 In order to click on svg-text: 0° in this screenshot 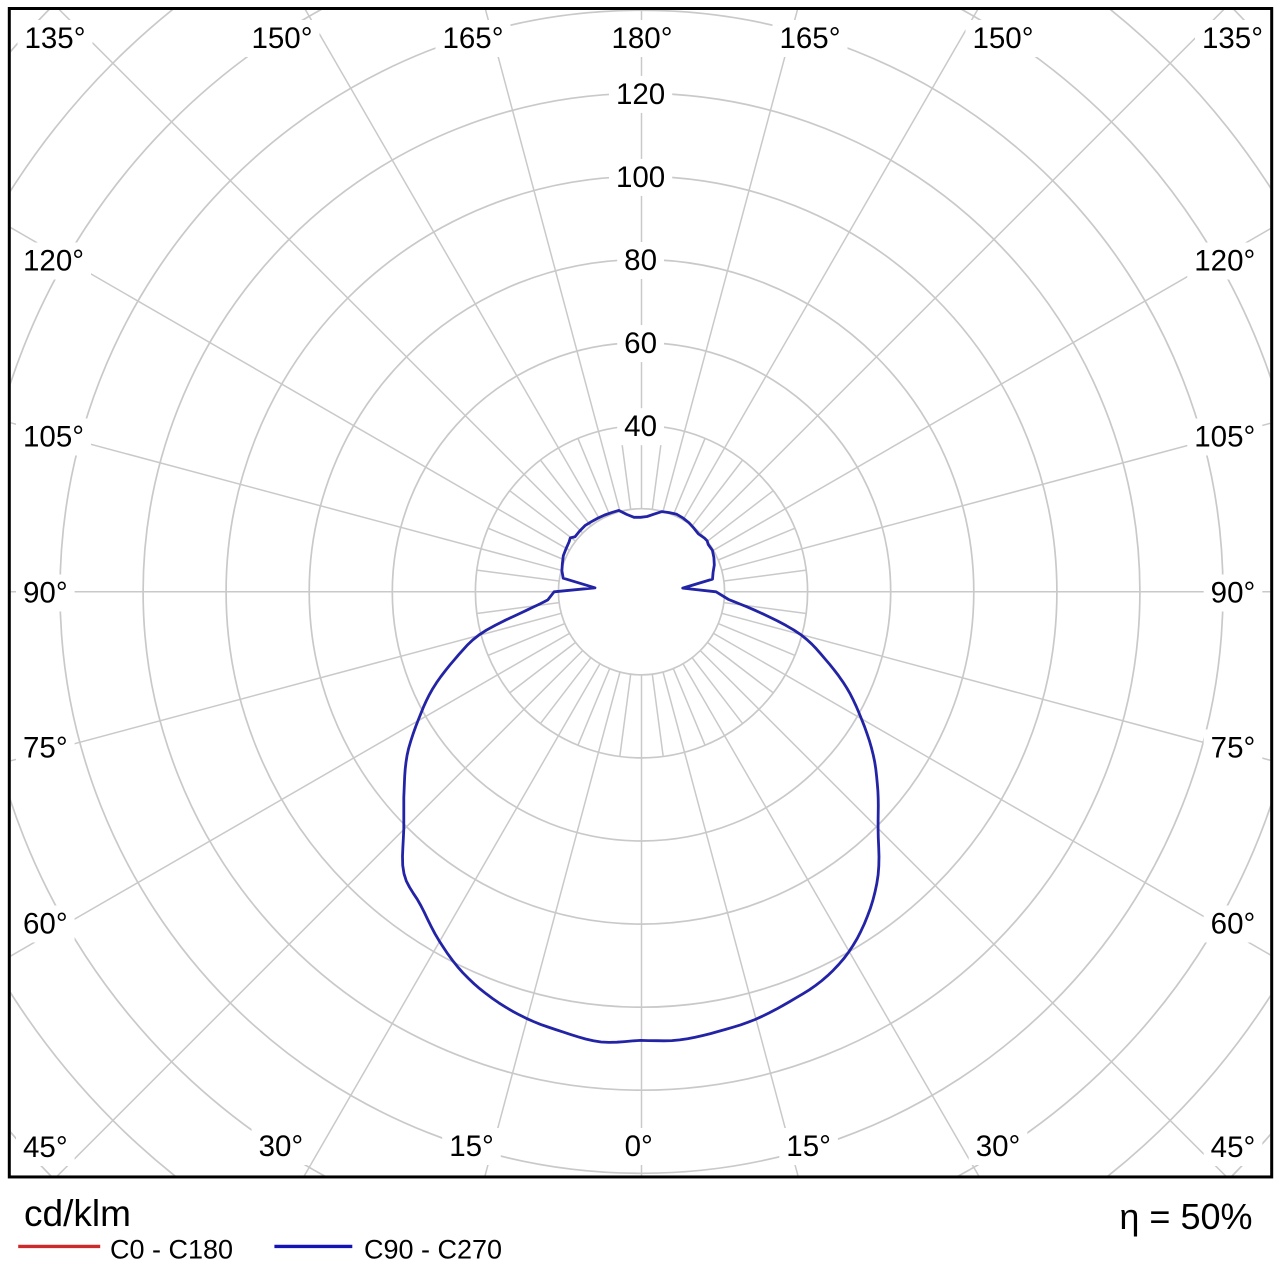, I will do `click(639, 1146)`.